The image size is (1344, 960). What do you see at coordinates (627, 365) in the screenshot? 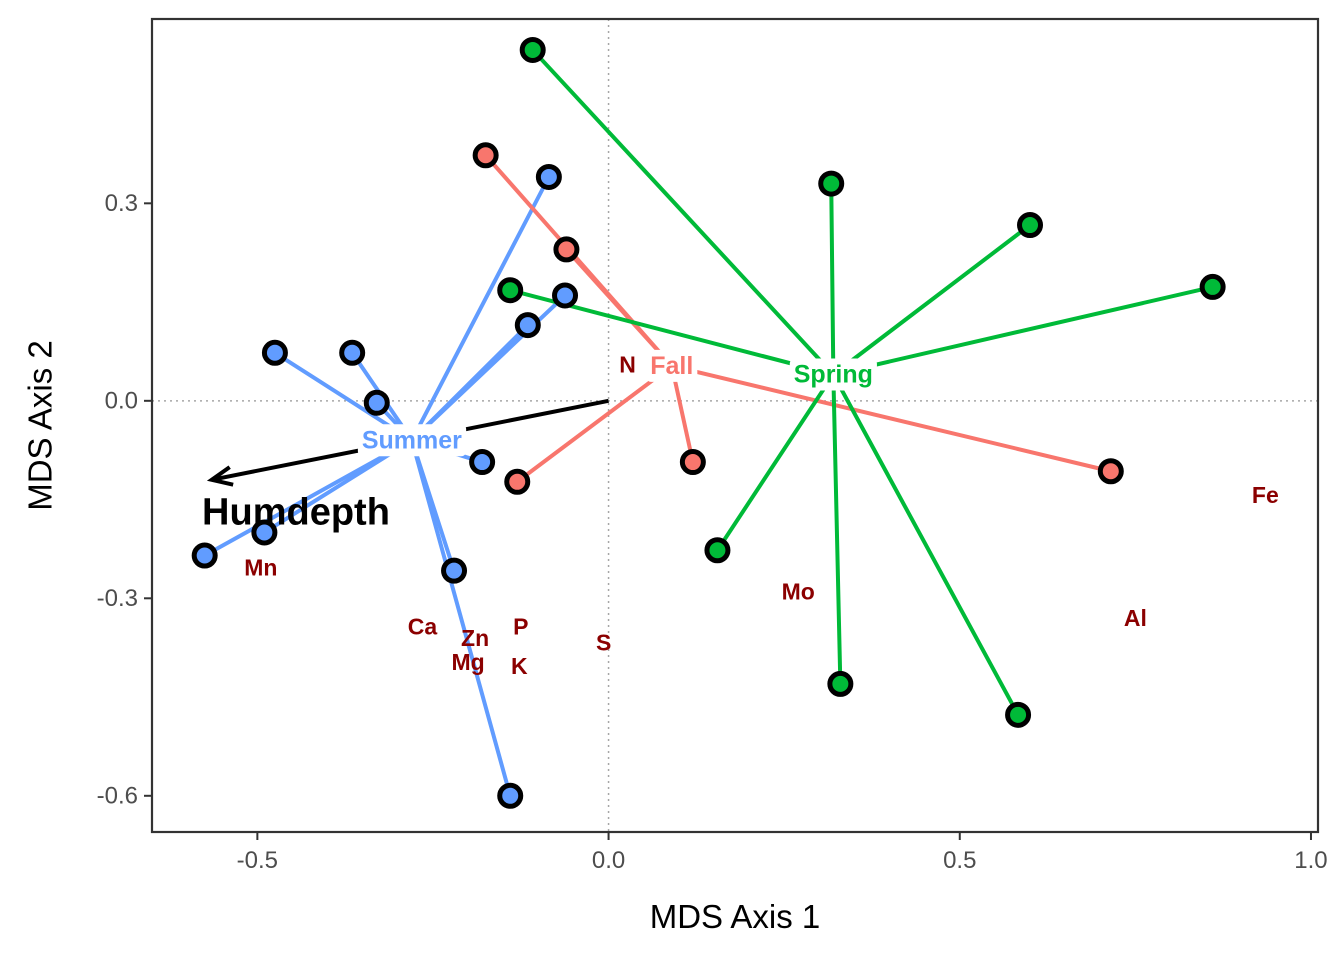
I see `element-label: N` at bounding box center [627, 365].